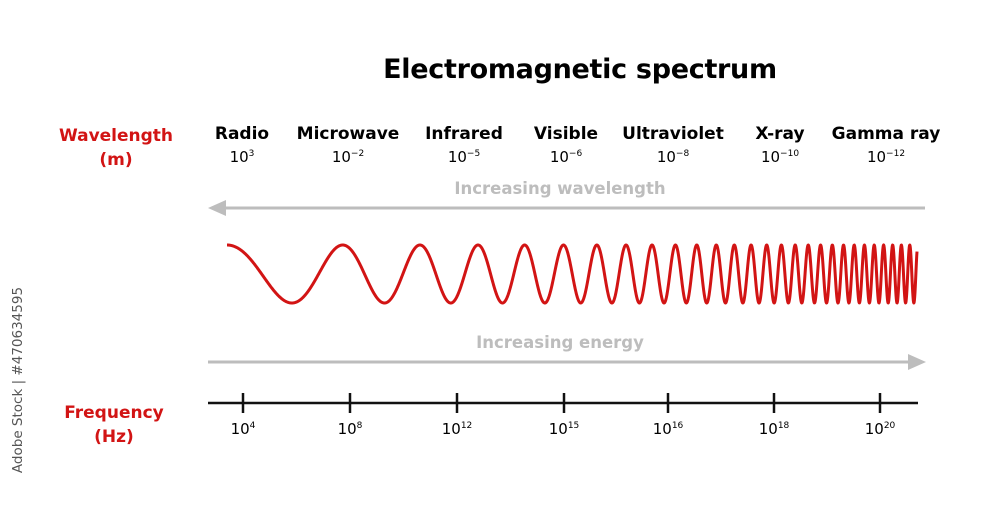 This screenshot has width=1000, height=506. I want to click on frequency-tick-label: 1012, so click(457, 429).